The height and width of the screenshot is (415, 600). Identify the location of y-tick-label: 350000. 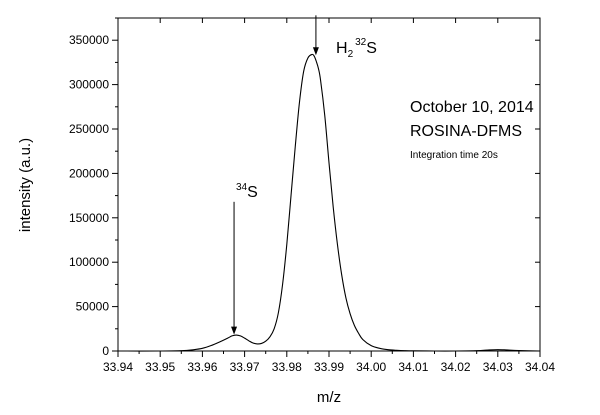
(89, 40).